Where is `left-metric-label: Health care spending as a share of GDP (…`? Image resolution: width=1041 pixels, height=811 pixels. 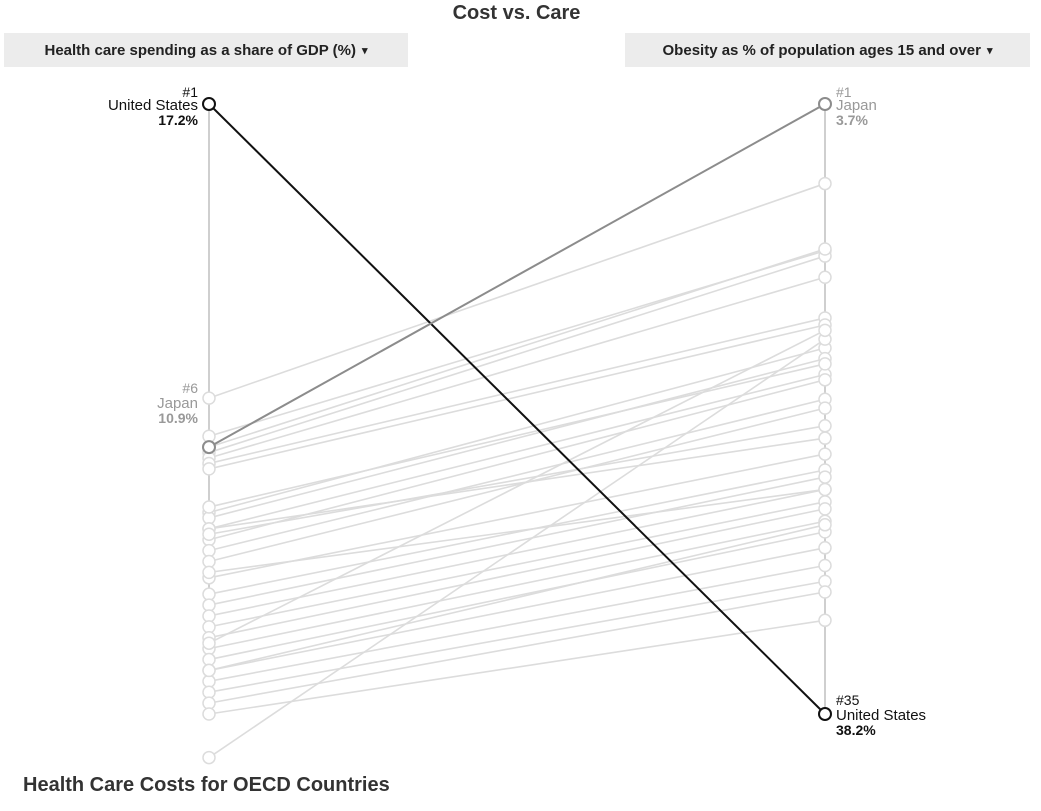 left-metric-label: Health care spending as a share of GDP (… is located at coordinates (200, 50).